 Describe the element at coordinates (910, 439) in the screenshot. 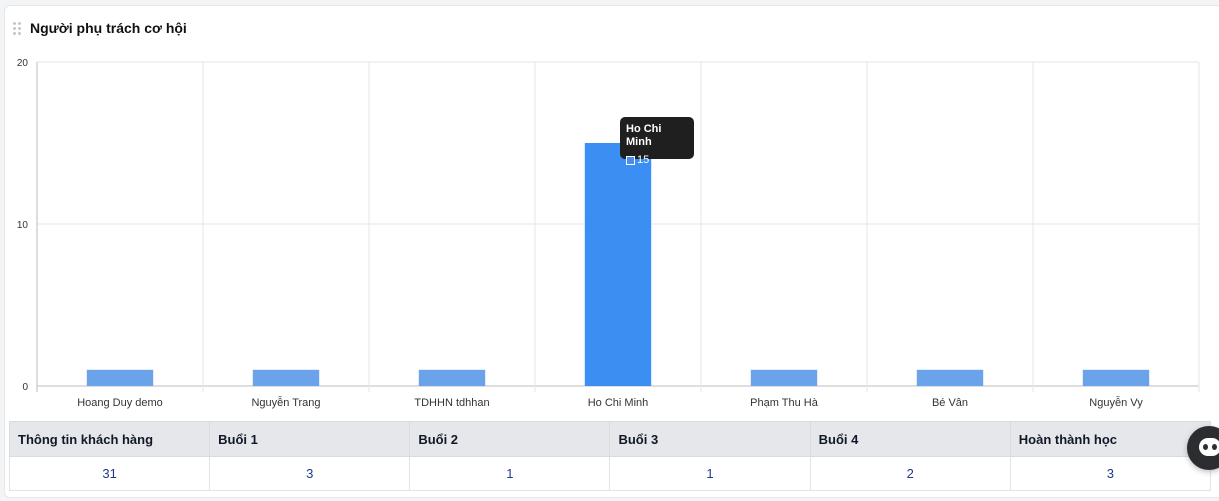

I see `stats-header-cell: Buổi 4` at that location.